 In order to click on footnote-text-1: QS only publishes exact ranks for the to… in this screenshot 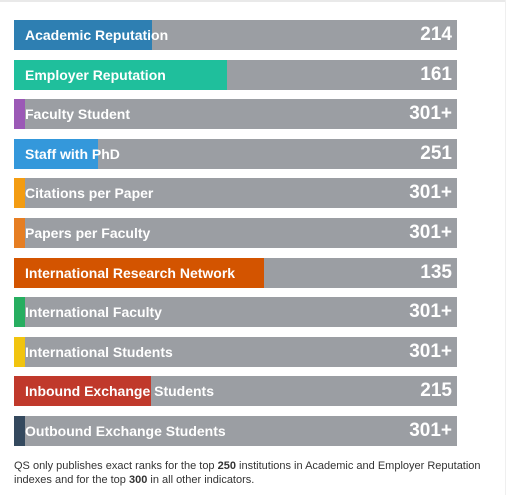, I will do `click(116, 466)`.